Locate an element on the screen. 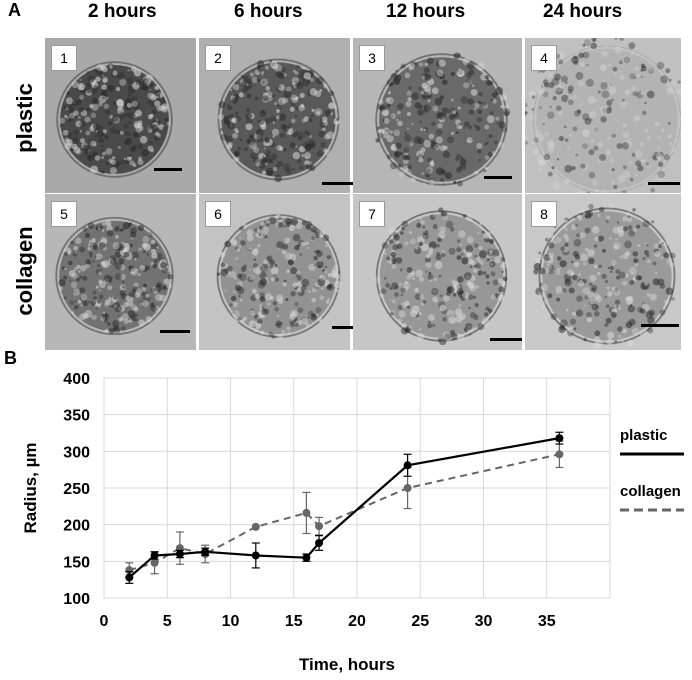 The height and width of the screenshot is (680, 692). x-tick-label: 30 is located at coordinates (484, 621).